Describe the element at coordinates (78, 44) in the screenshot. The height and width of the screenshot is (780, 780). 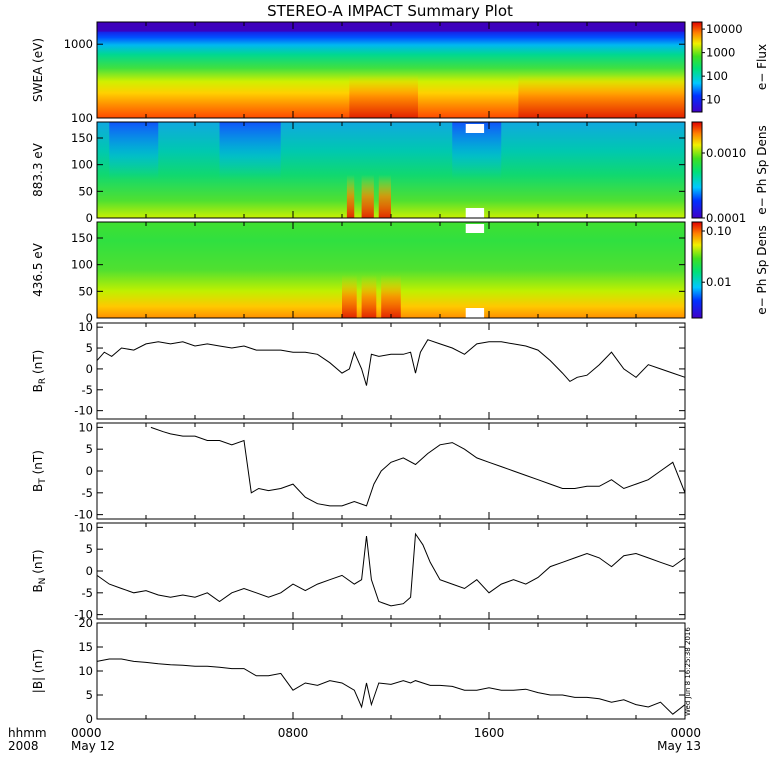
I see `y-tick-label: 1000` at that location.